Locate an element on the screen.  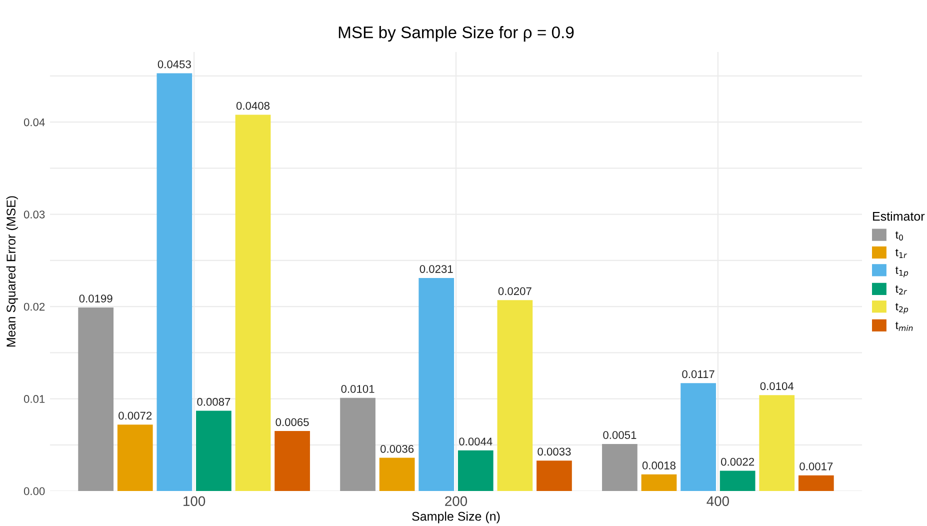
legend-title: Estimator is located at coordinates (899, 216).